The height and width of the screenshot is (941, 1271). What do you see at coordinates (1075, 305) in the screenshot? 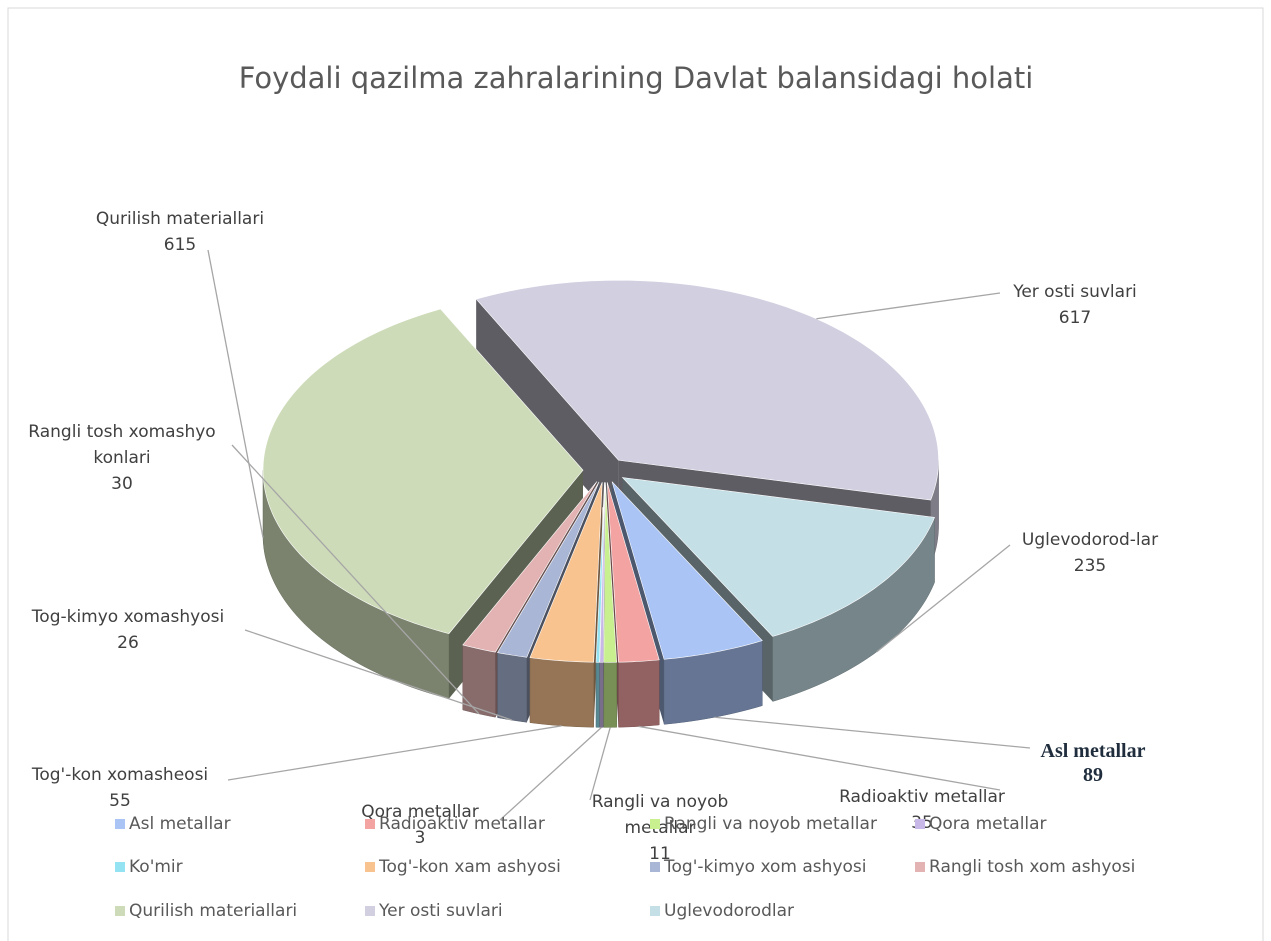
I see `data-label: Yer osti suvlari 617` at bounding box center [1075, 305].